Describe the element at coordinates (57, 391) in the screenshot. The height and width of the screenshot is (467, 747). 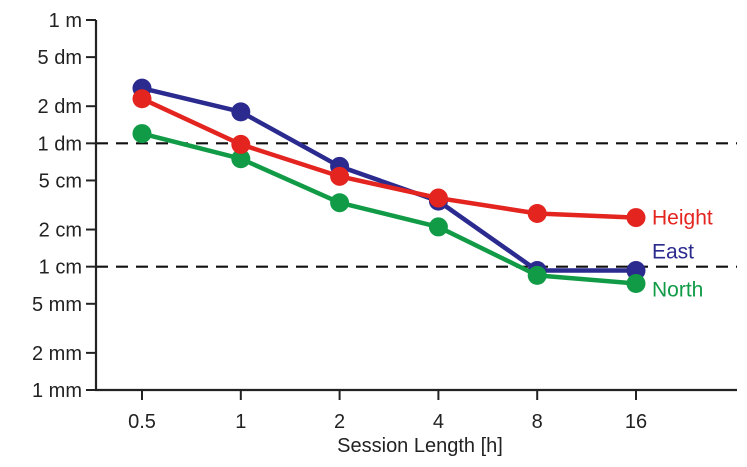
I see `y-tick-label: 1 mm` at that location.